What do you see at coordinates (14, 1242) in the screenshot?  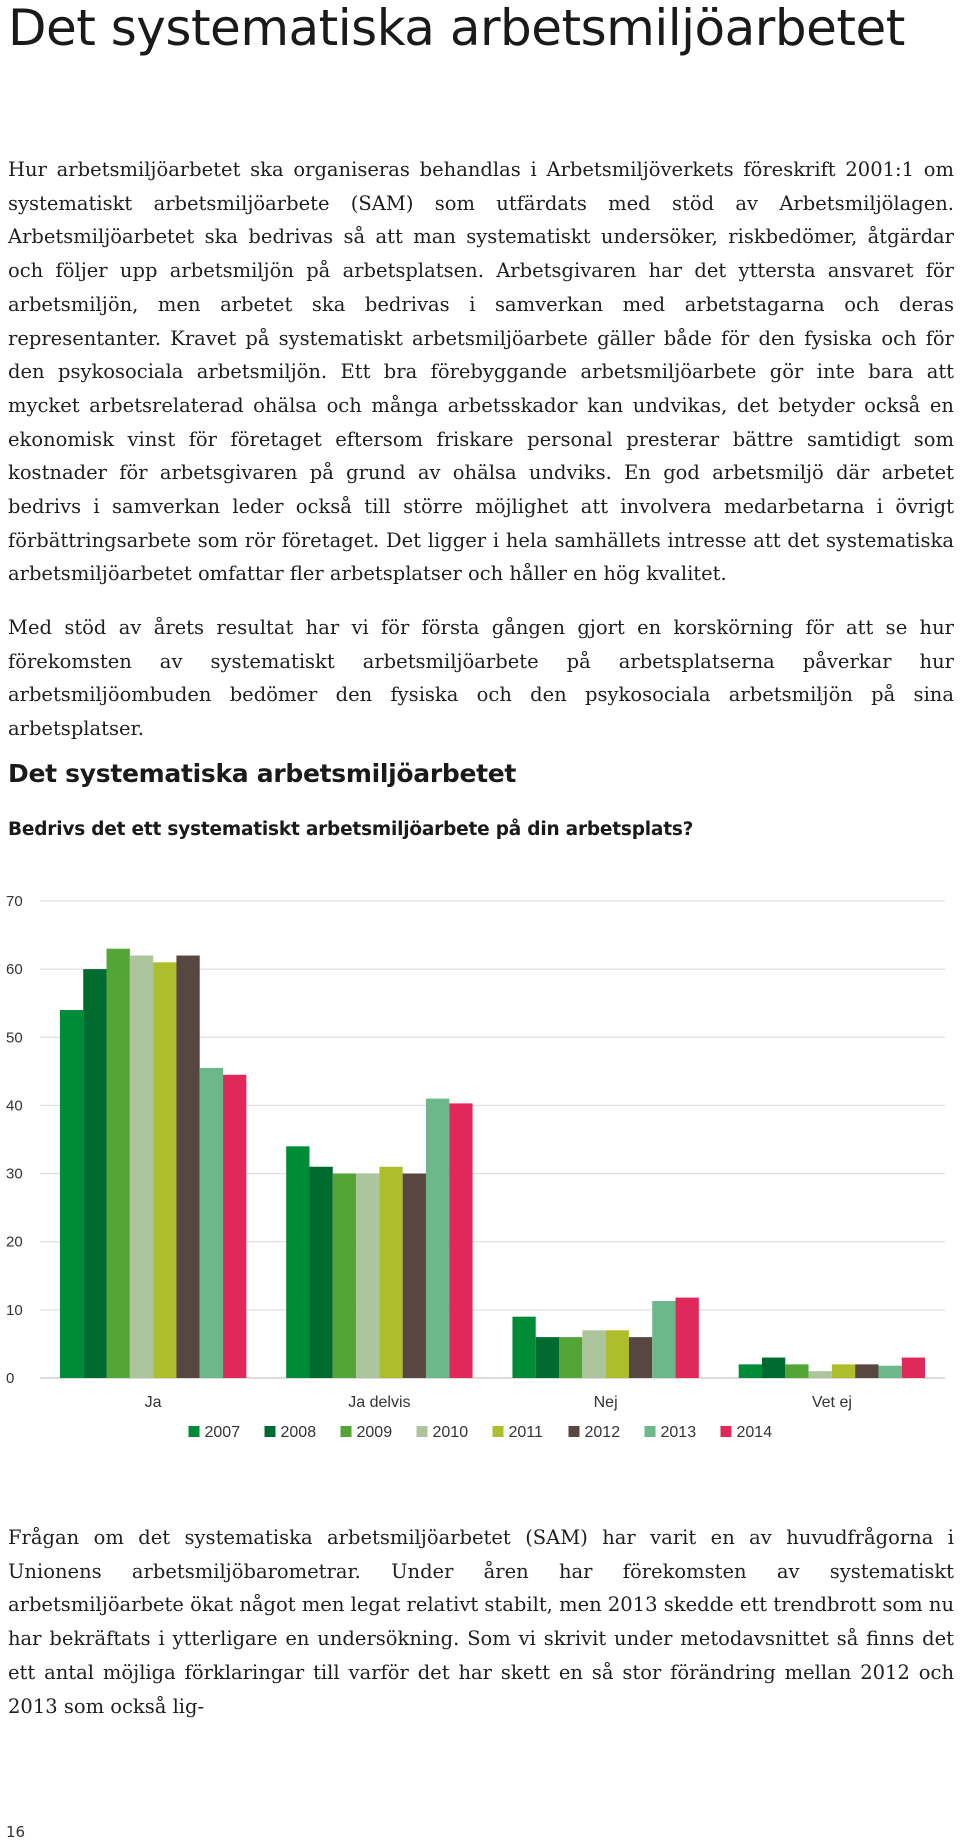 I see `y-tick-label: 20` at bounding box center [14, 1242].